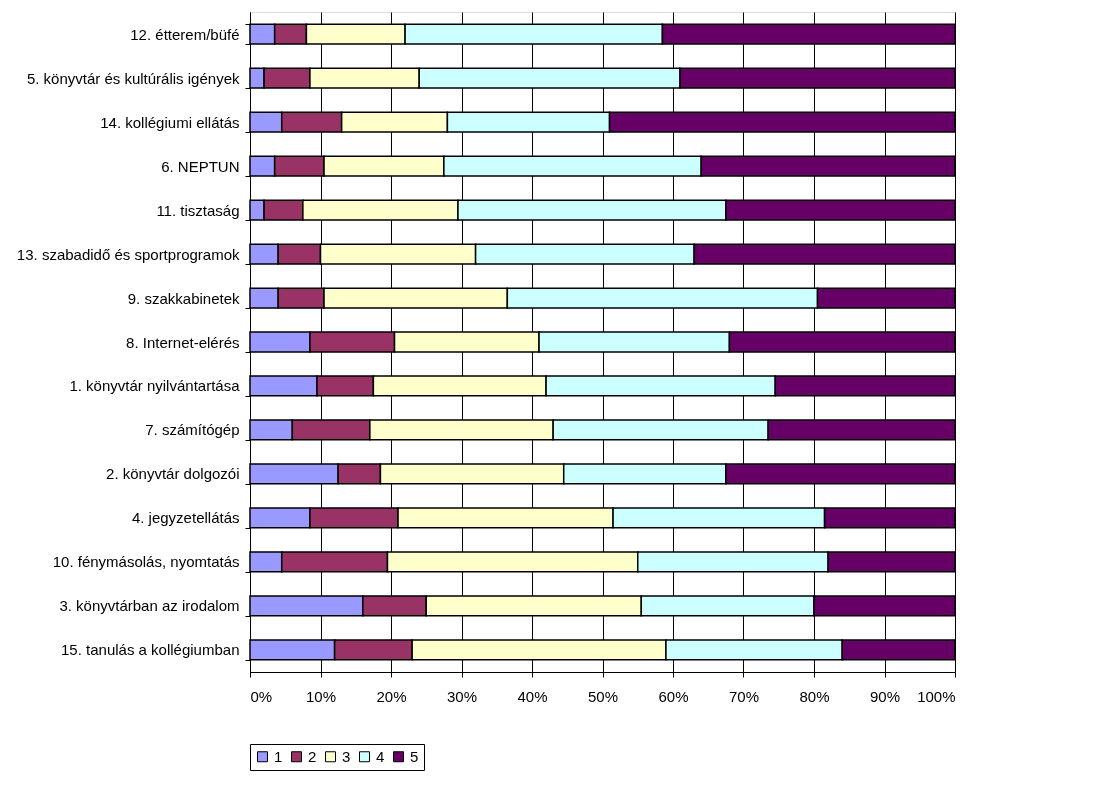 This screenshot has width=1101, height=794. What do you see at coordinates (133, 78) in the screenshot?
I see `y-tick-label: 5. könyvtár és kultúrális igények` at bounding box center [133, 78].